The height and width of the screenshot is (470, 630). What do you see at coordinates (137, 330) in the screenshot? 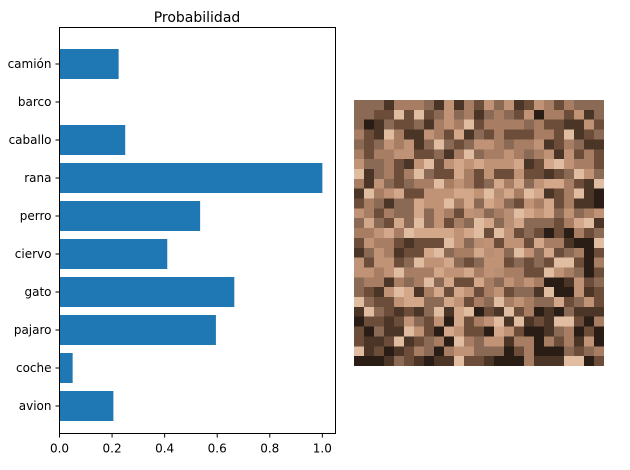
I see `bar-pajaro` at bounding box center [137, 330].